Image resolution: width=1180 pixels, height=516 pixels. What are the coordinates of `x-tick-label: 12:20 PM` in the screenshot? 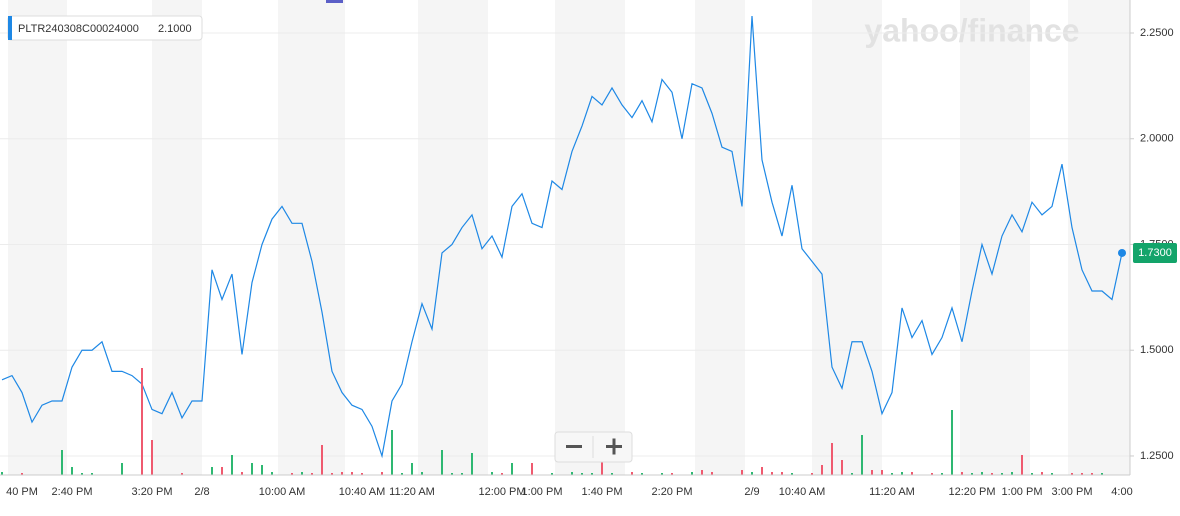 It's located at (971, 492).